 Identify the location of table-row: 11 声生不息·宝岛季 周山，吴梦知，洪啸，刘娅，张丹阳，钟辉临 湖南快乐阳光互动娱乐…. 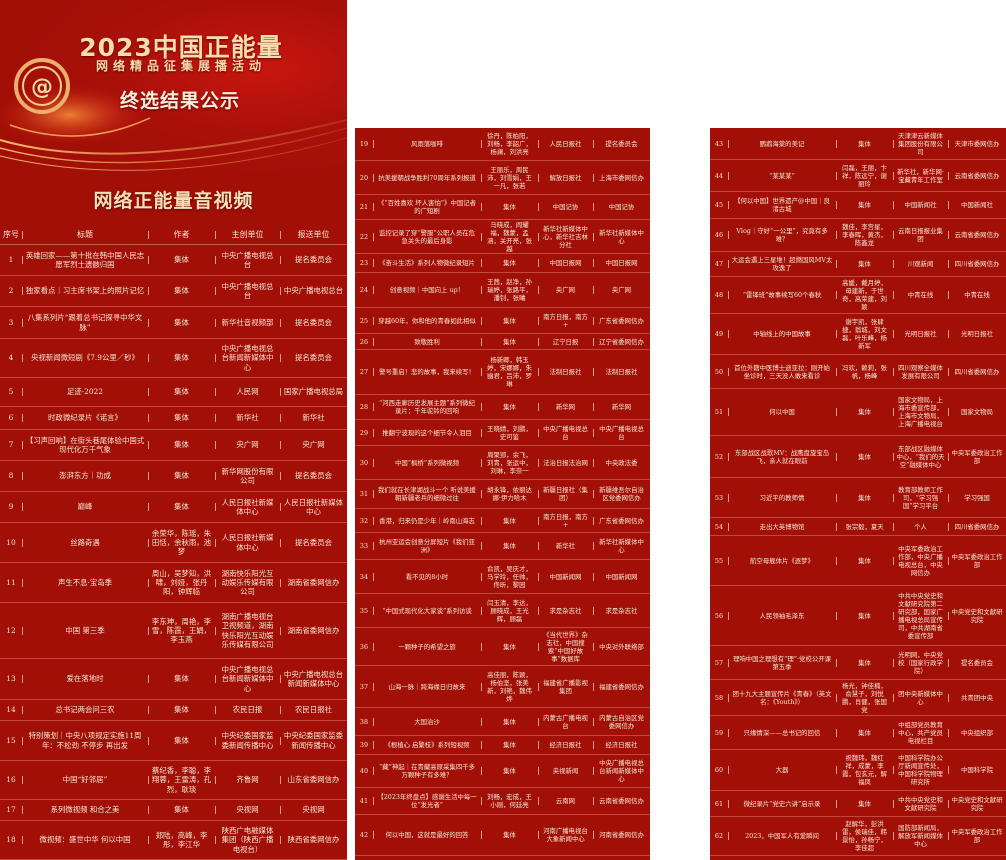
(173, 583).